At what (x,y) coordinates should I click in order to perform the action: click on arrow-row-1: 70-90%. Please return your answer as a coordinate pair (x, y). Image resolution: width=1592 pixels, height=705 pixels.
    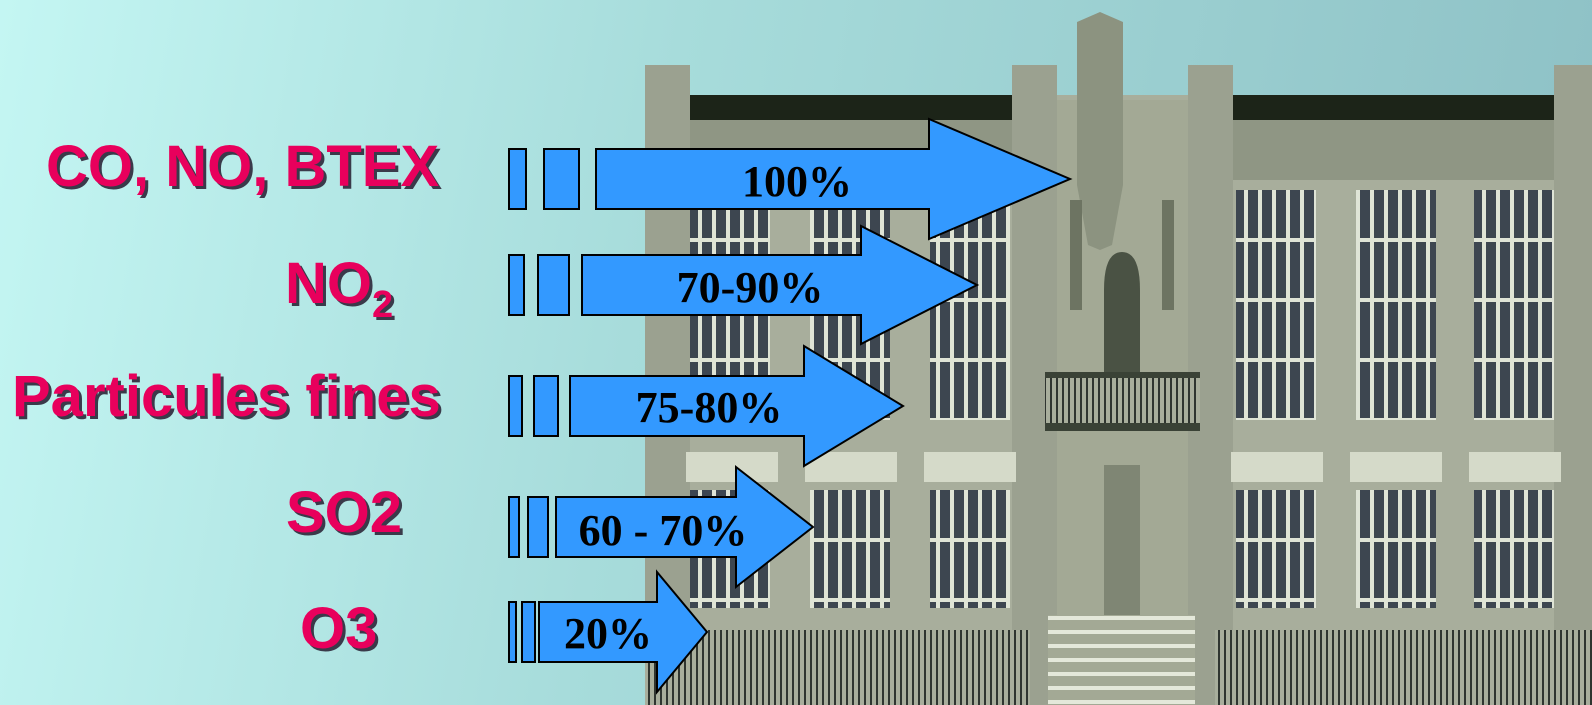
    Looking at the image, I should click on (744, 285).